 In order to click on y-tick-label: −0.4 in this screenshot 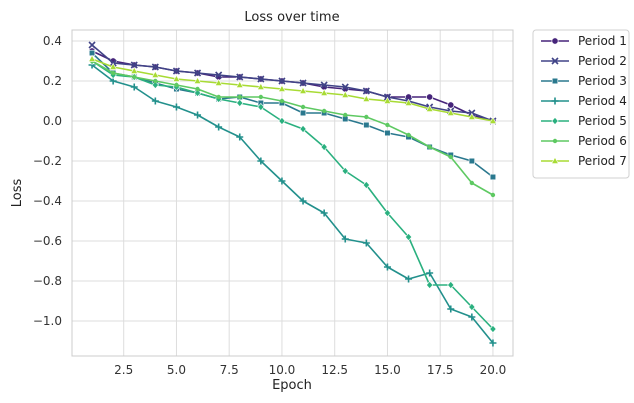, I will do `click(47, 201)`.